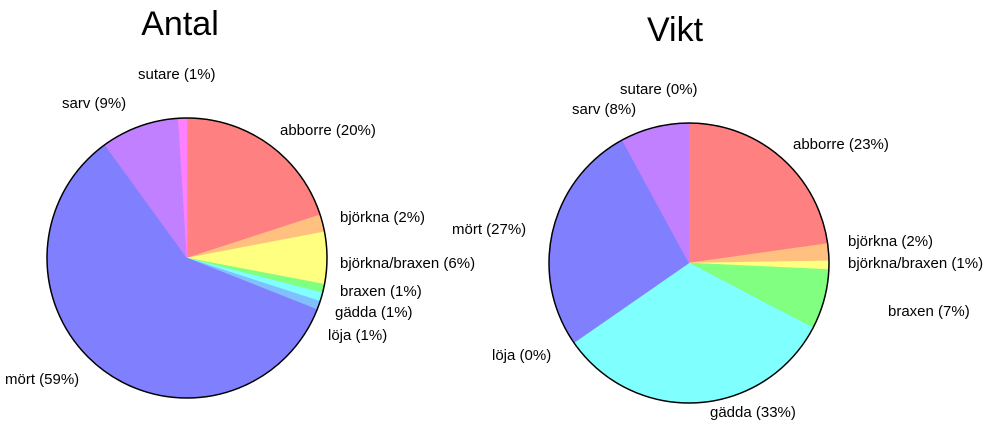 This screenshot has width=1003, height=430. Describe the element at coordinates (489, 229) in the screenshot. I see `slice-label: mört (27%)` at that location.